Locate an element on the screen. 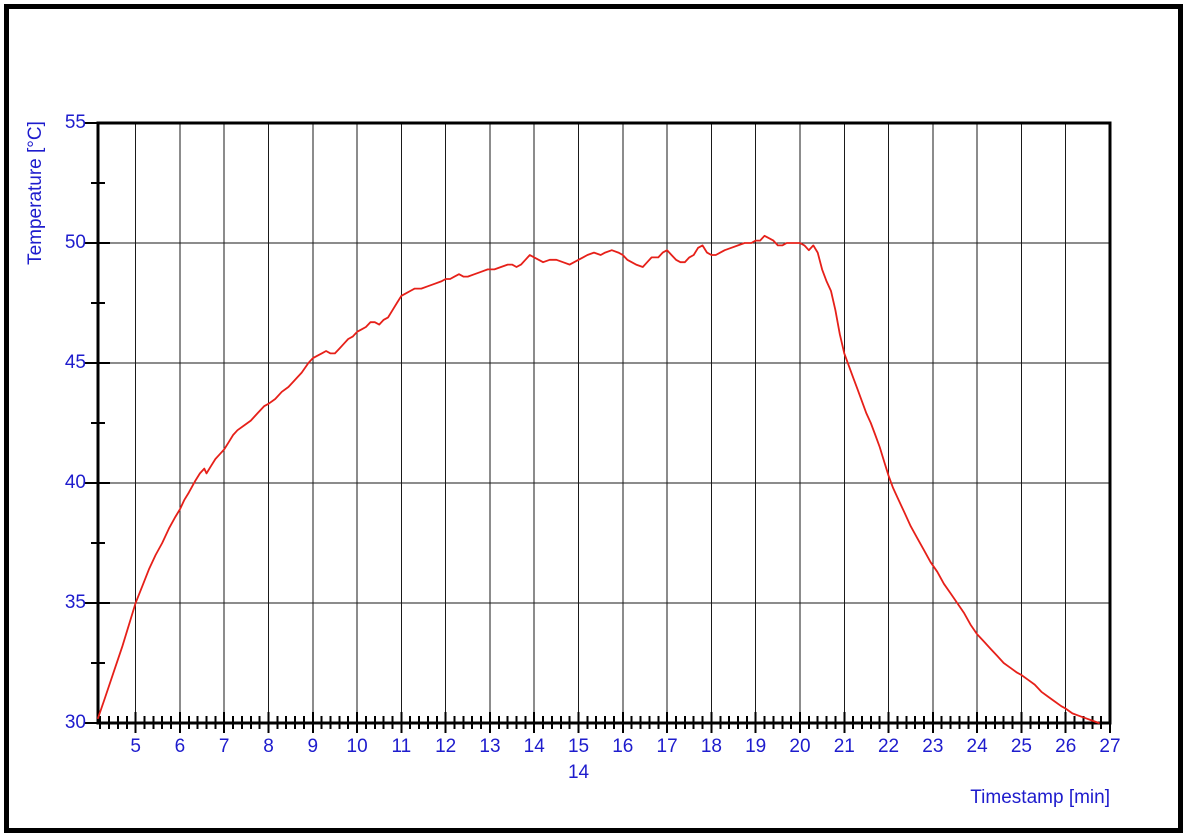 The height and width of the screenshot is (837, 1187). y-tick-label: 35 is located at coordinates (75, 602).